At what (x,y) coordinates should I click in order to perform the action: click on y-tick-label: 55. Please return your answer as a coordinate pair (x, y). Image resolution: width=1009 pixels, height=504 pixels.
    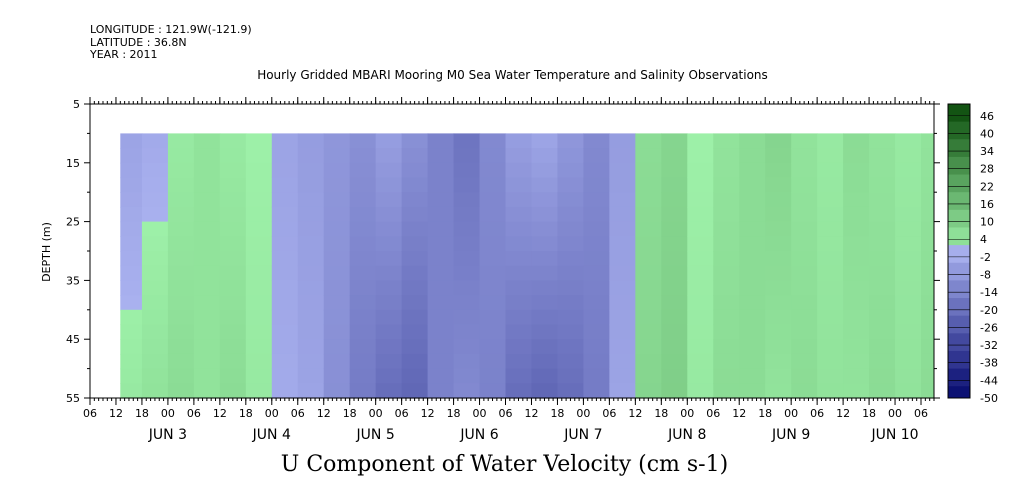
    Looking at the image, I should click on (73, 398).